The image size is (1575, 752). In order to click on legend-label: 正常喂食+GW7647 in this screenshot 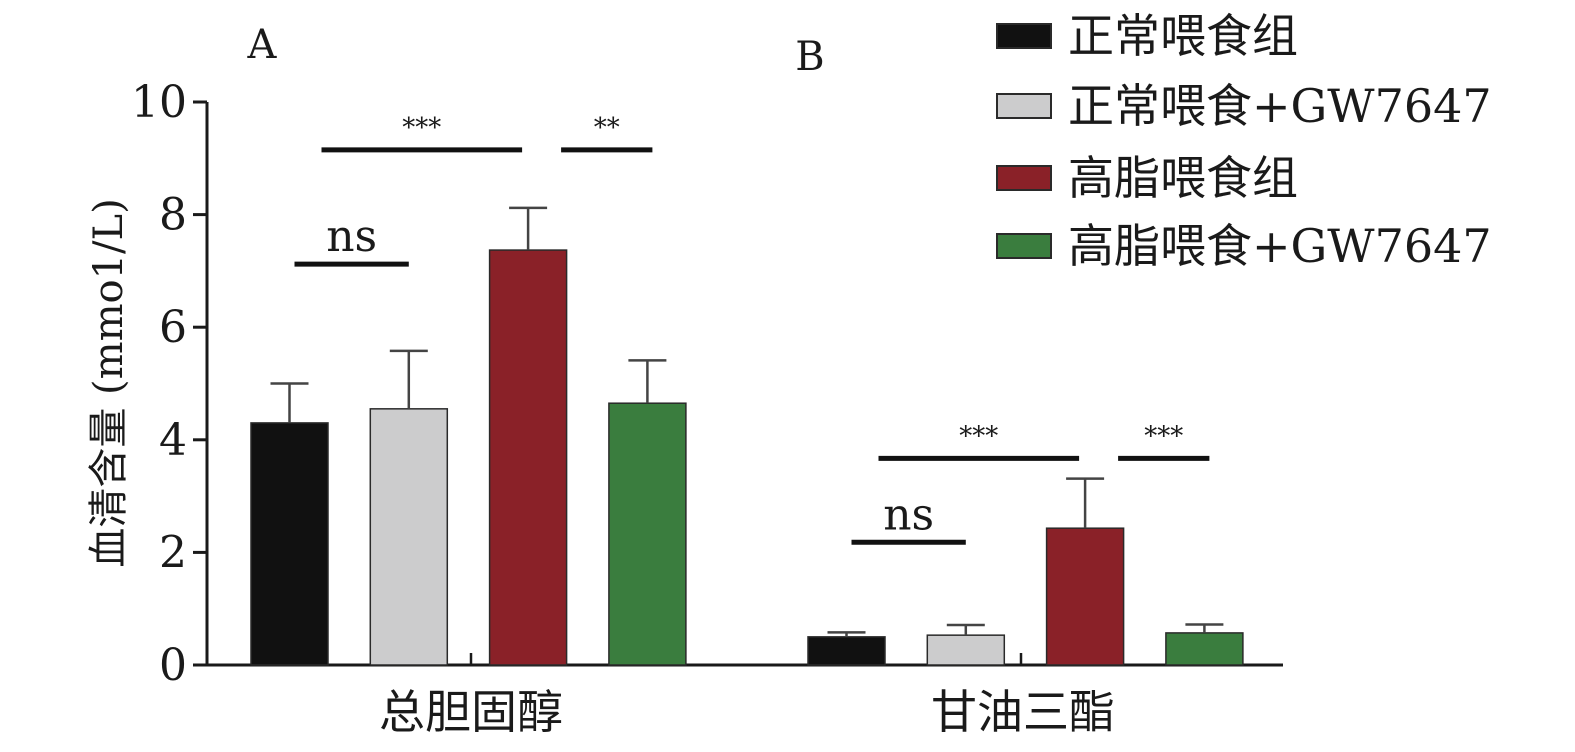, I will do `click(1280, 106)`.